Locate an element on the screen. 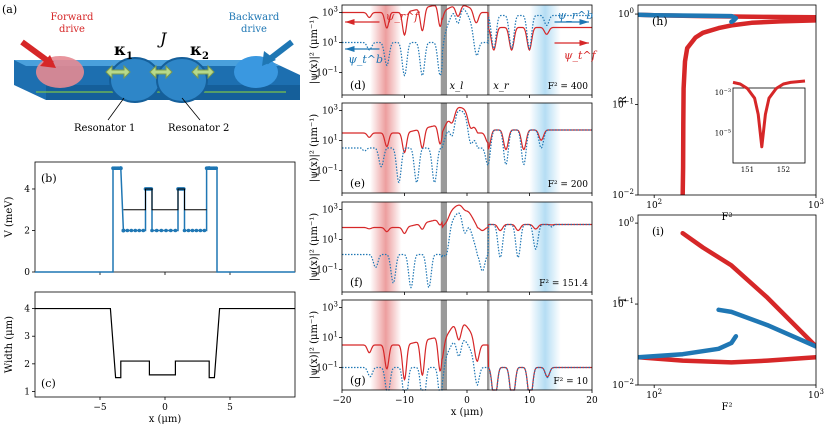  backward-arrow-head is located at coordinates (269, 58).